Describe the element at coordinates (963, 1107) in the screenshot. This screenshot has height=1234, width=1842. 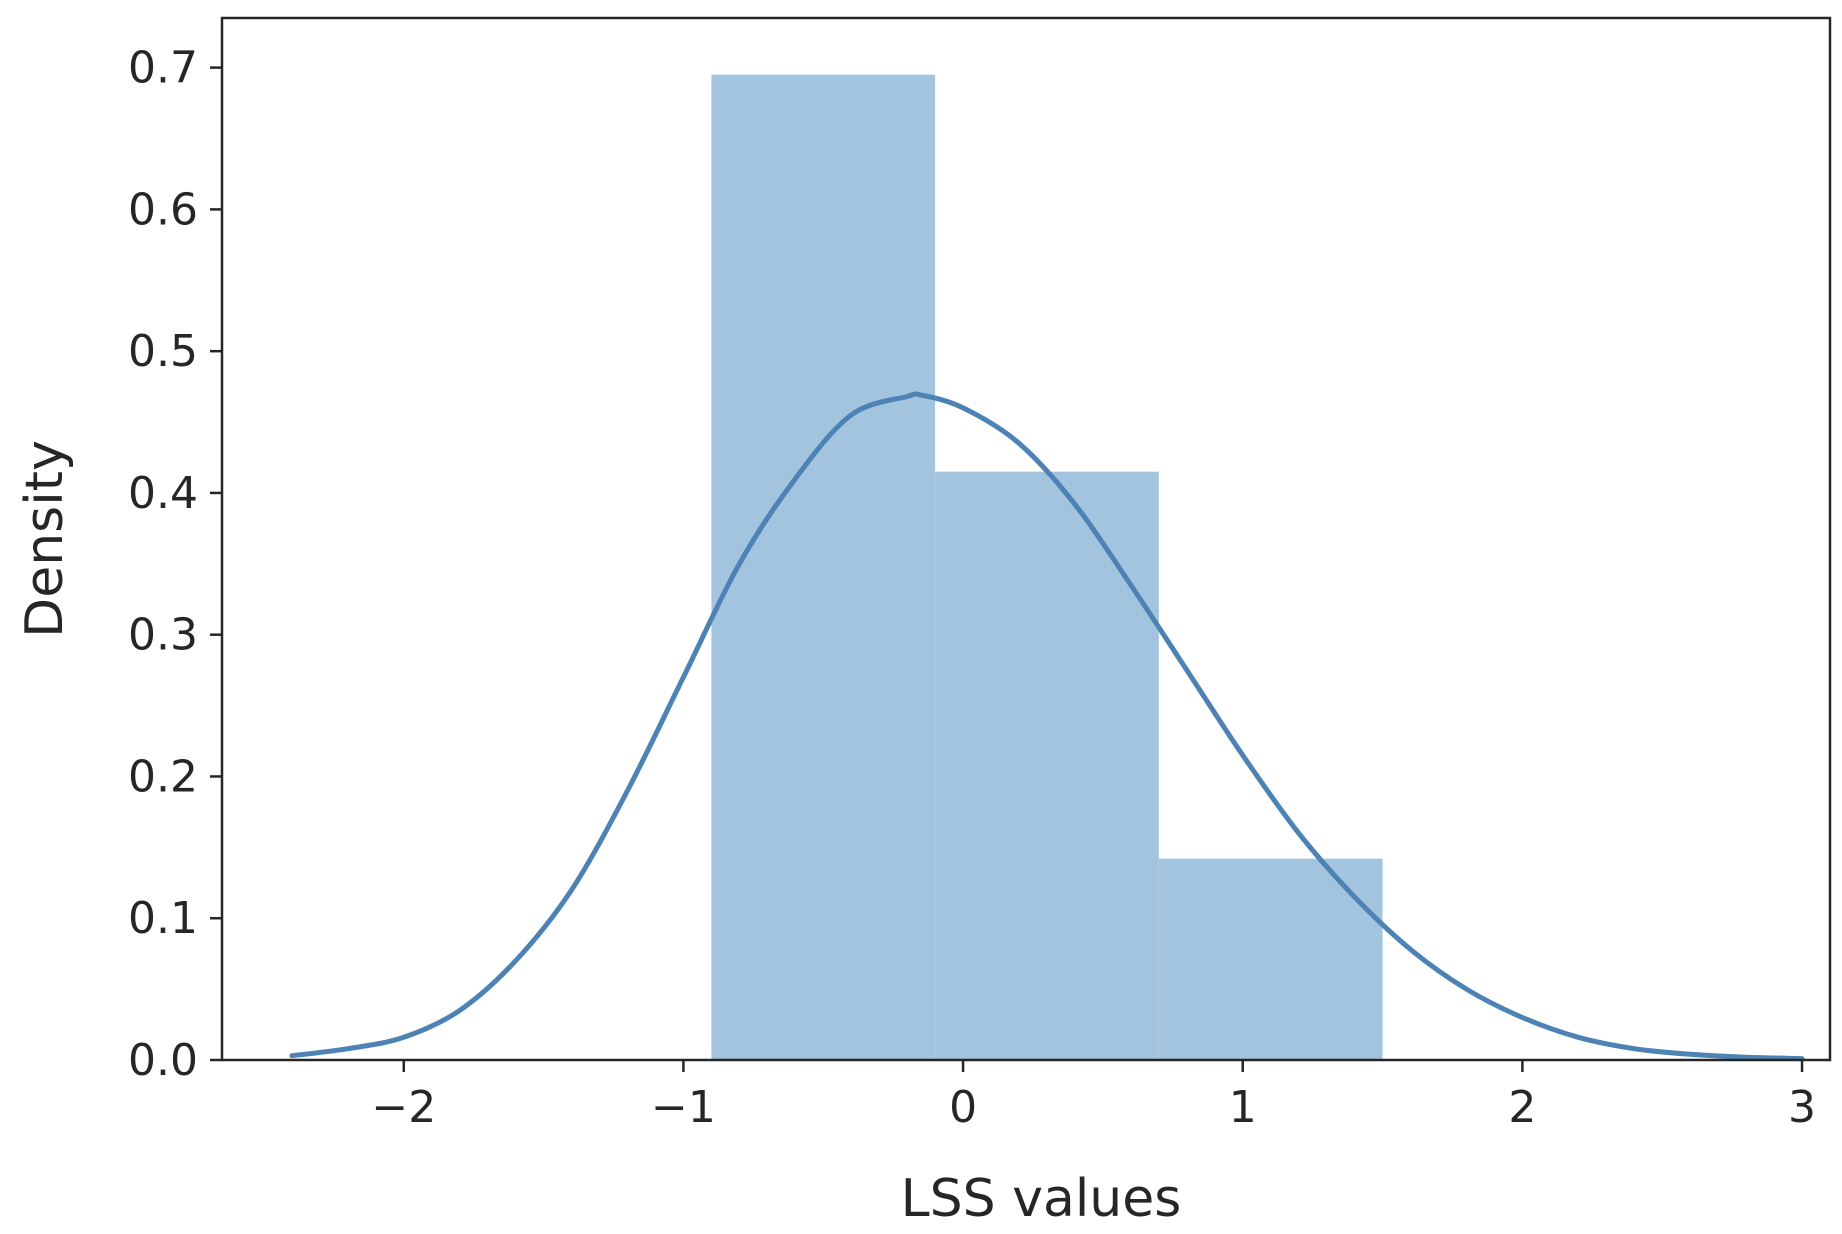
I see `x-tick-label: 0` at that location.